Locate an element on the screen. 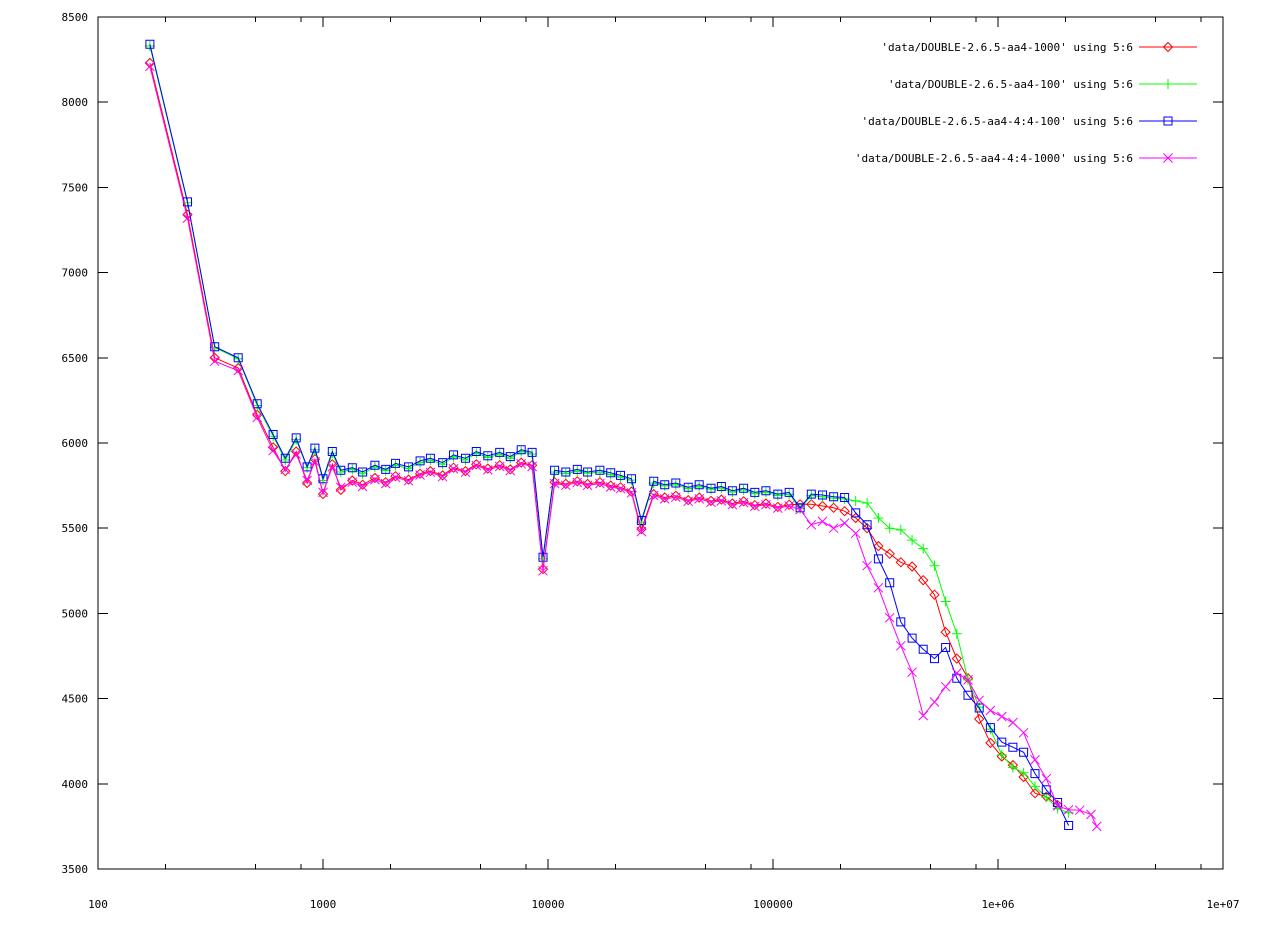 Image resolution: width=1272 pixels, height=948 pixels. legend-entry-aa4-100: 'data/DOUBLE-2.6.5-aa4-100' using 5:6 is located at coordinates (1042, 84).